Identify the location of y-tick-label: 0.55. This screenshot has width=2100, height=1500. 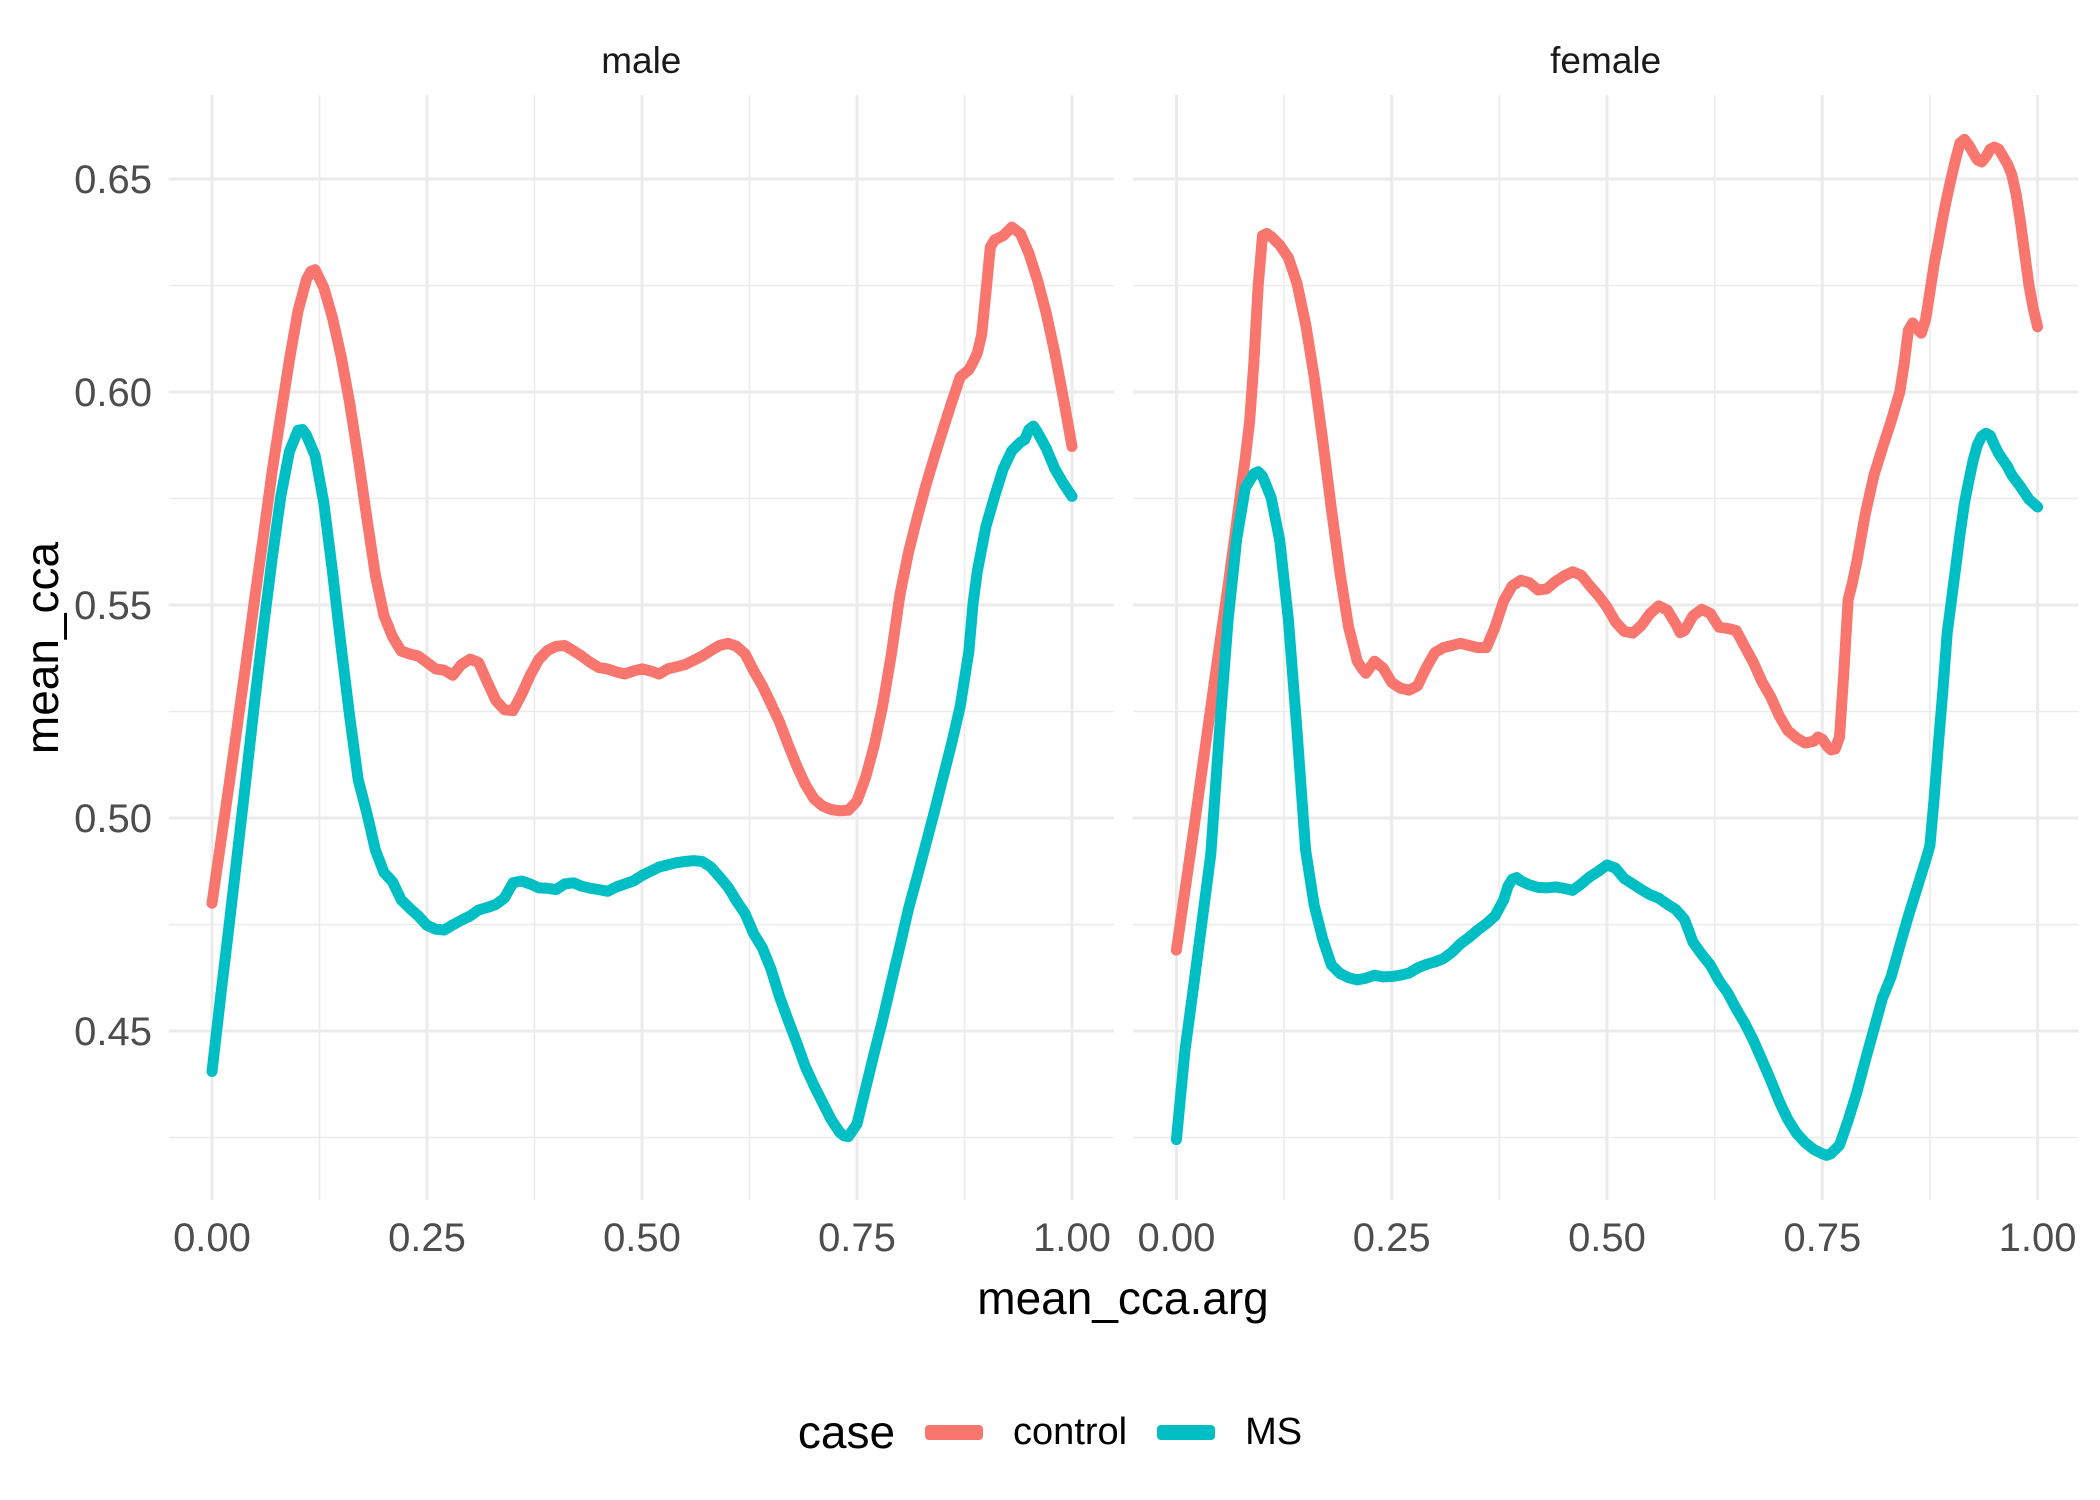
(113, 606).